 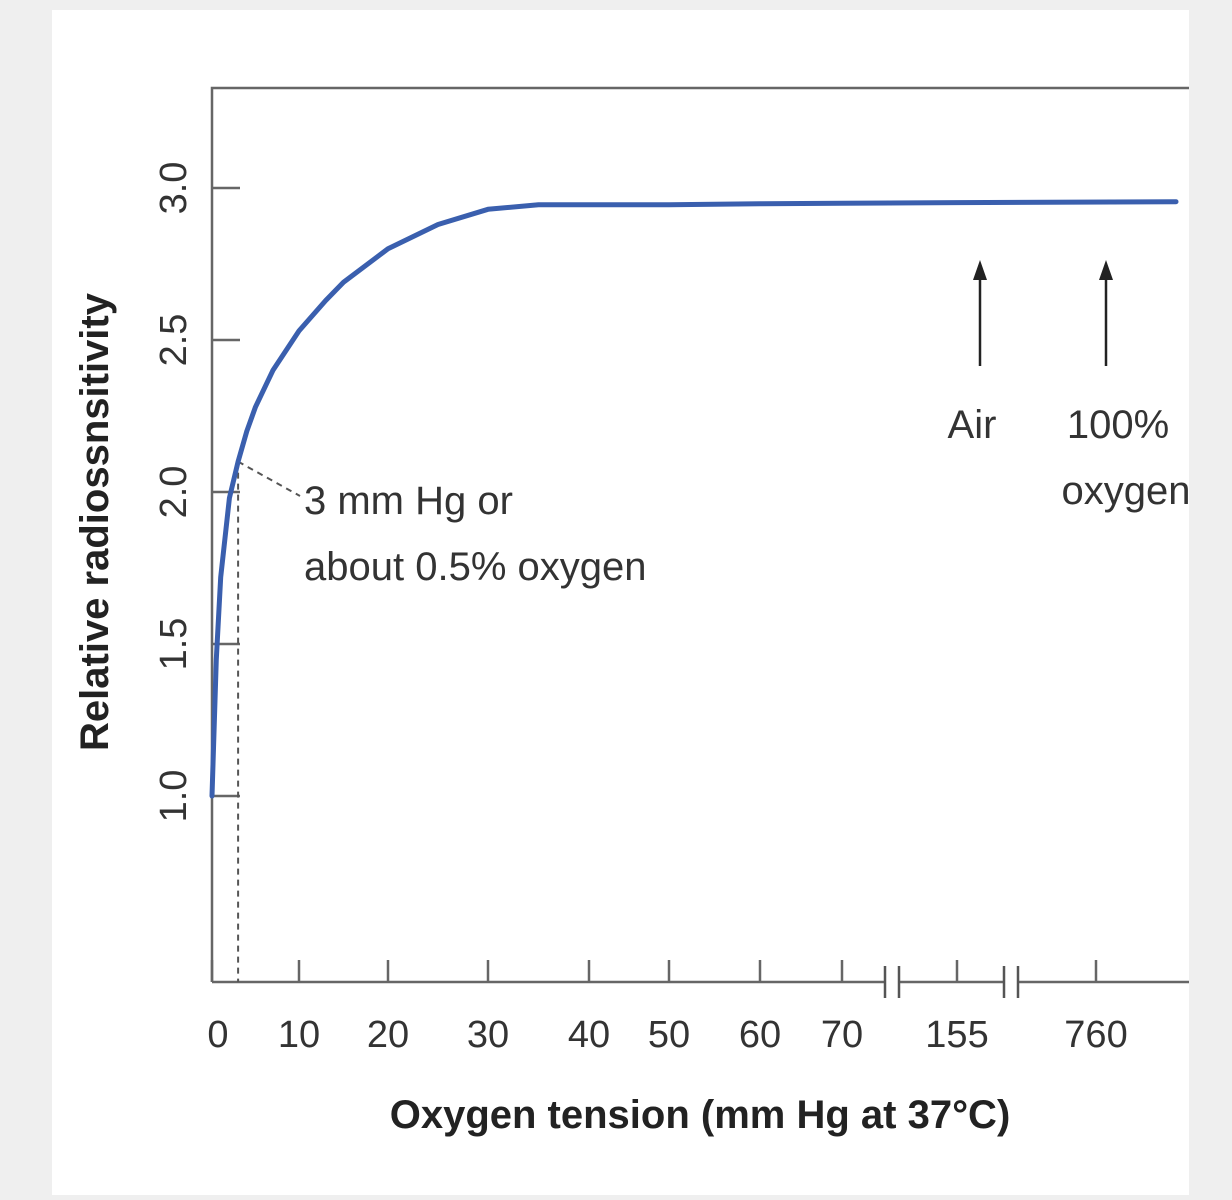 What do you see at coordinates (174, 188) in the screenshot?
I see `y-tick-label: 3.0` at bounding box center [174, 188].